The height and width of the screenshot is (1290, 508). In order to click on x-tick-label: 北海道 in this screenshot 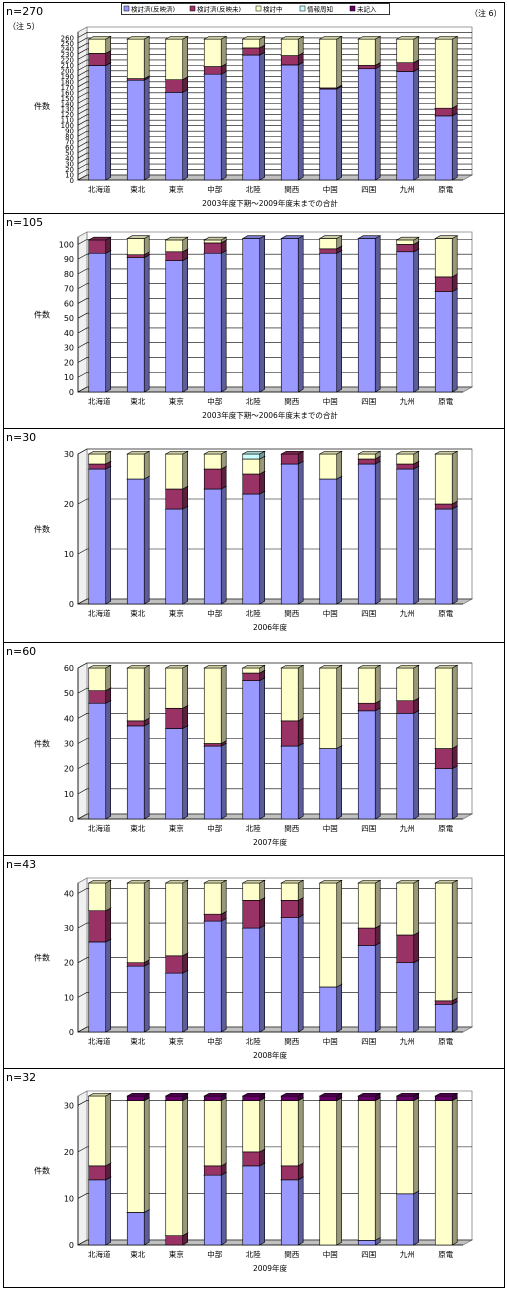, I will do `click(99, 1254)`.